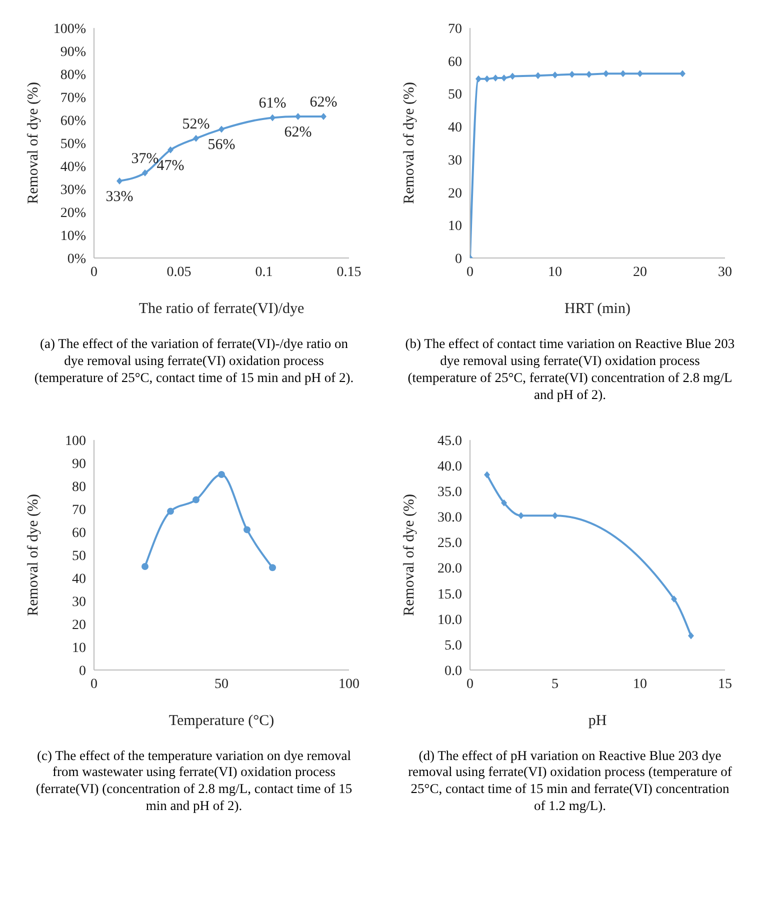 The image size is (768, 902). I want to click on y-tick-label: 40%, so click(73, 167).